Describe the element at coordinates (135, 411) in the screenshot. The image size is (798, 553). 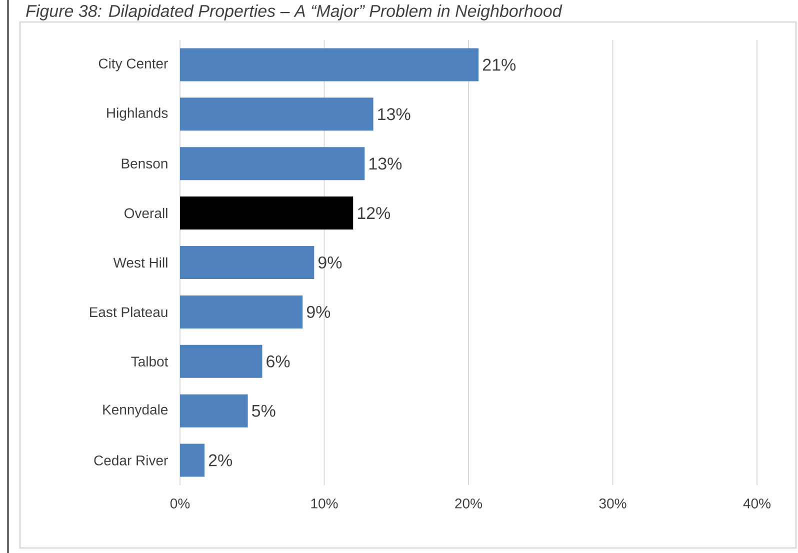
I see `y-tick-label: Kennydale` at that location.